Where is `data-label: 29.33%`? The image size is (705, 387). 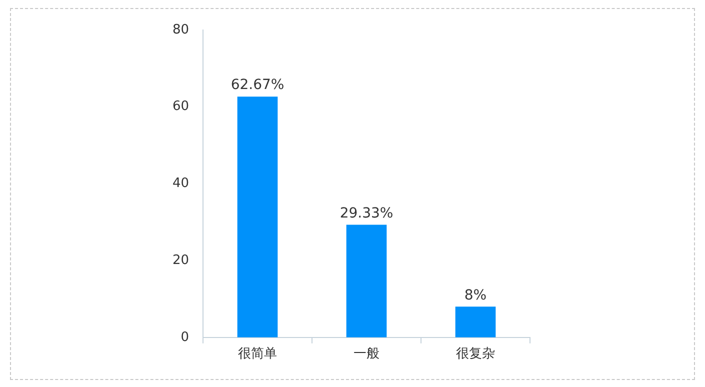
data-label: 29.33% is located at coordinates (367, 213).